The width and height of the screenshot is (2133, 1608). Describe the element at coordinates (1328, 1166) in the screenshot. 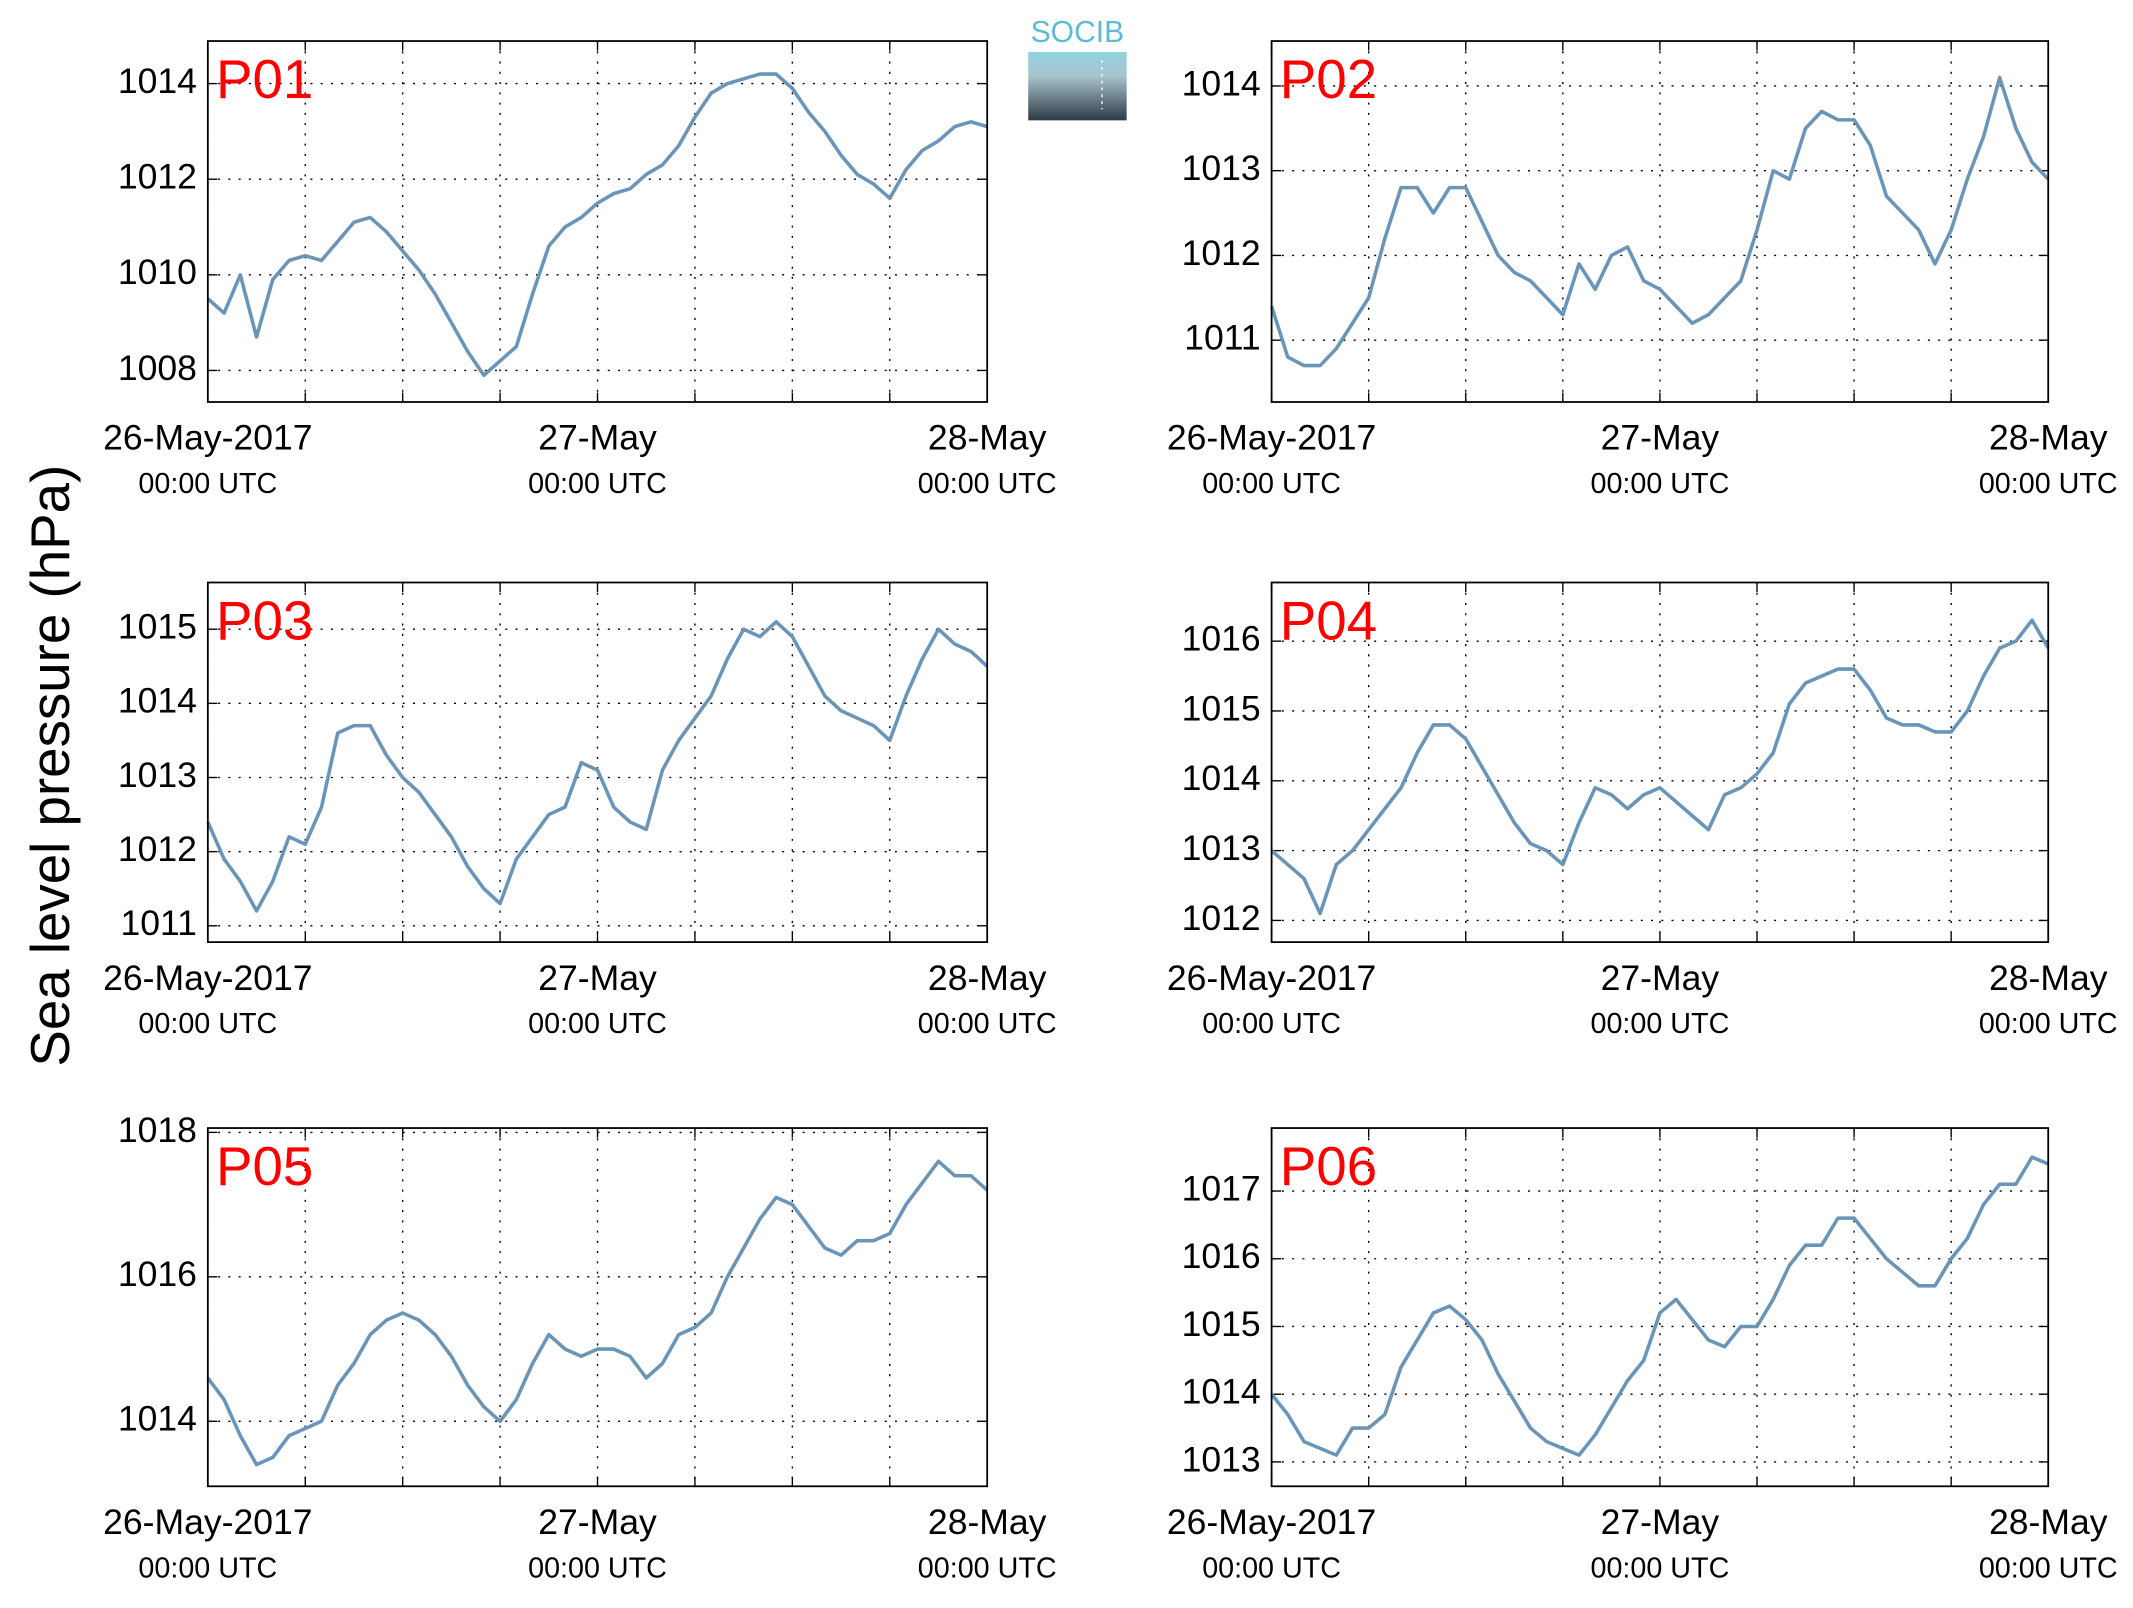

I see `panel-title: P06` at that location.